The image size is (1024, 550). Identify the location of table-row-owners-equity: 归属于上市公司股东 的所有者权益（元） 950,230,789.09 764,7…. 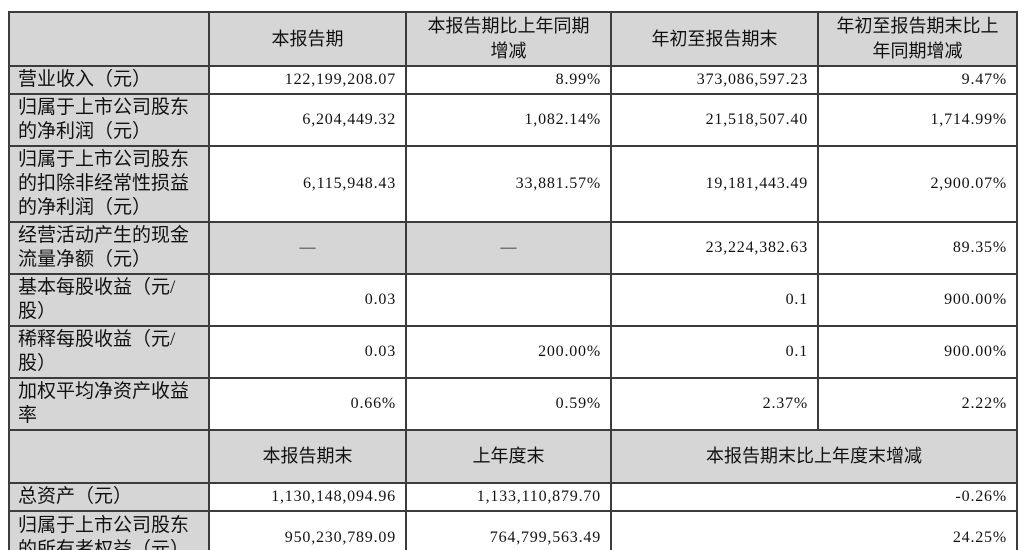
(513, 530).